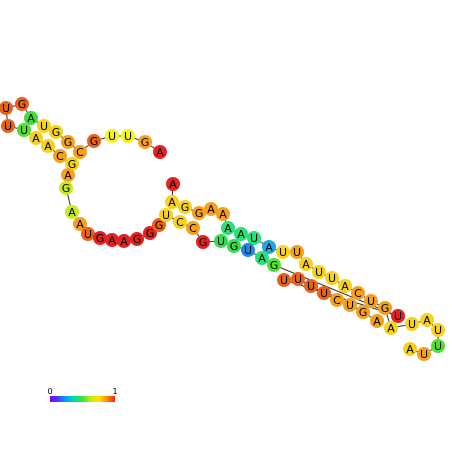  I want to click on nucleotide-55: C, so click(358, 293).